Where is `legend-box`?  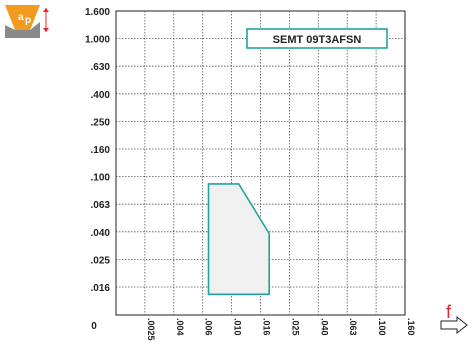
legend-box is located at coordinates (317, 38).